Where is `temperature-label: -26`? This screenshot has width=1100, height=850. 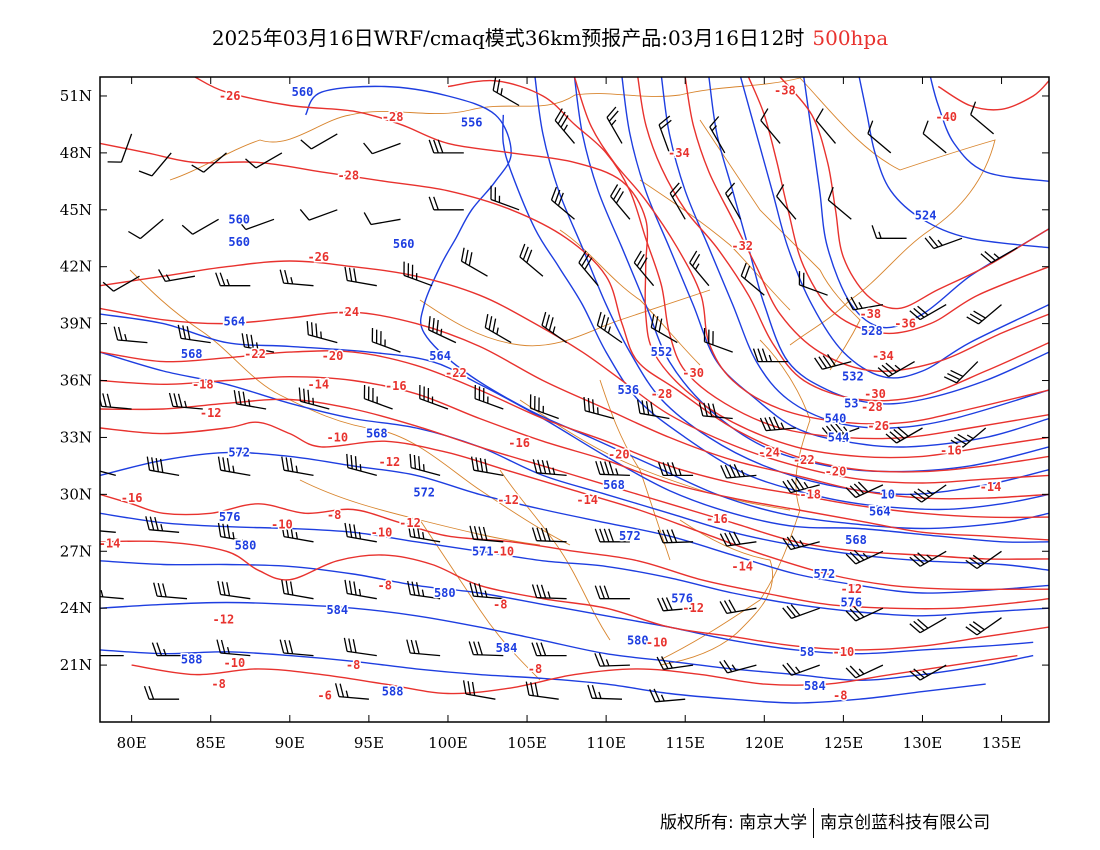 temperature-label: -26 is located at coordinates (318, 257).